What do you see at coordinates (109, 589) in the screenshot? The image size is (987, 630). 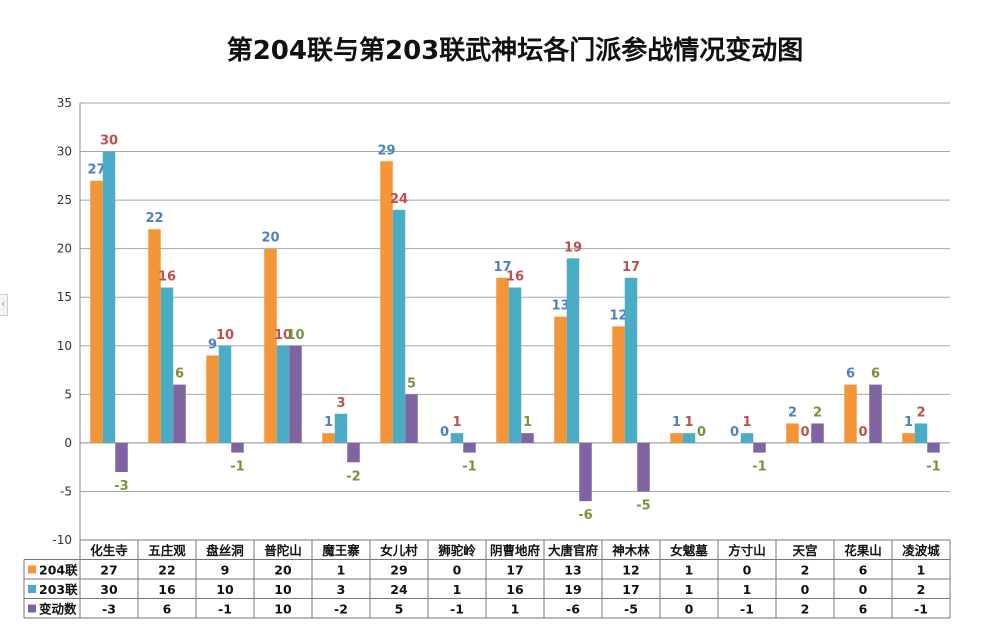 I see `table-cell: 30` at bounding box center [109, 589].